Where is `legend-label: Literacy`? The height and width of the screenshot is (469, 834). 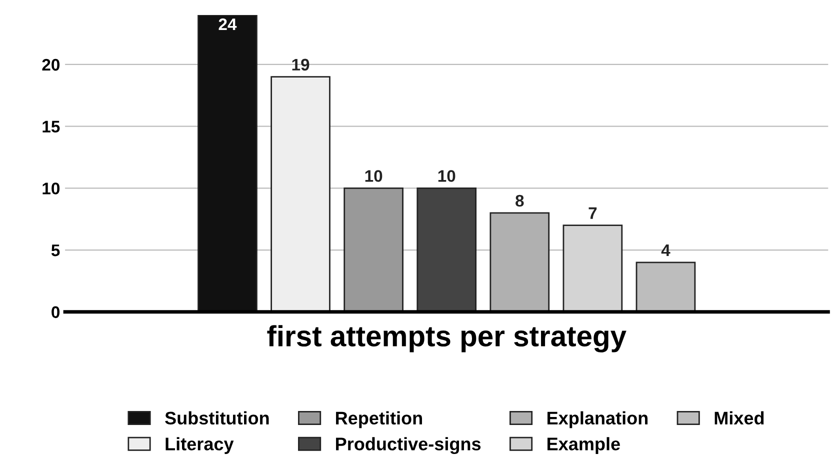 legend-label: Literacy is located at coordinates (200, 445).